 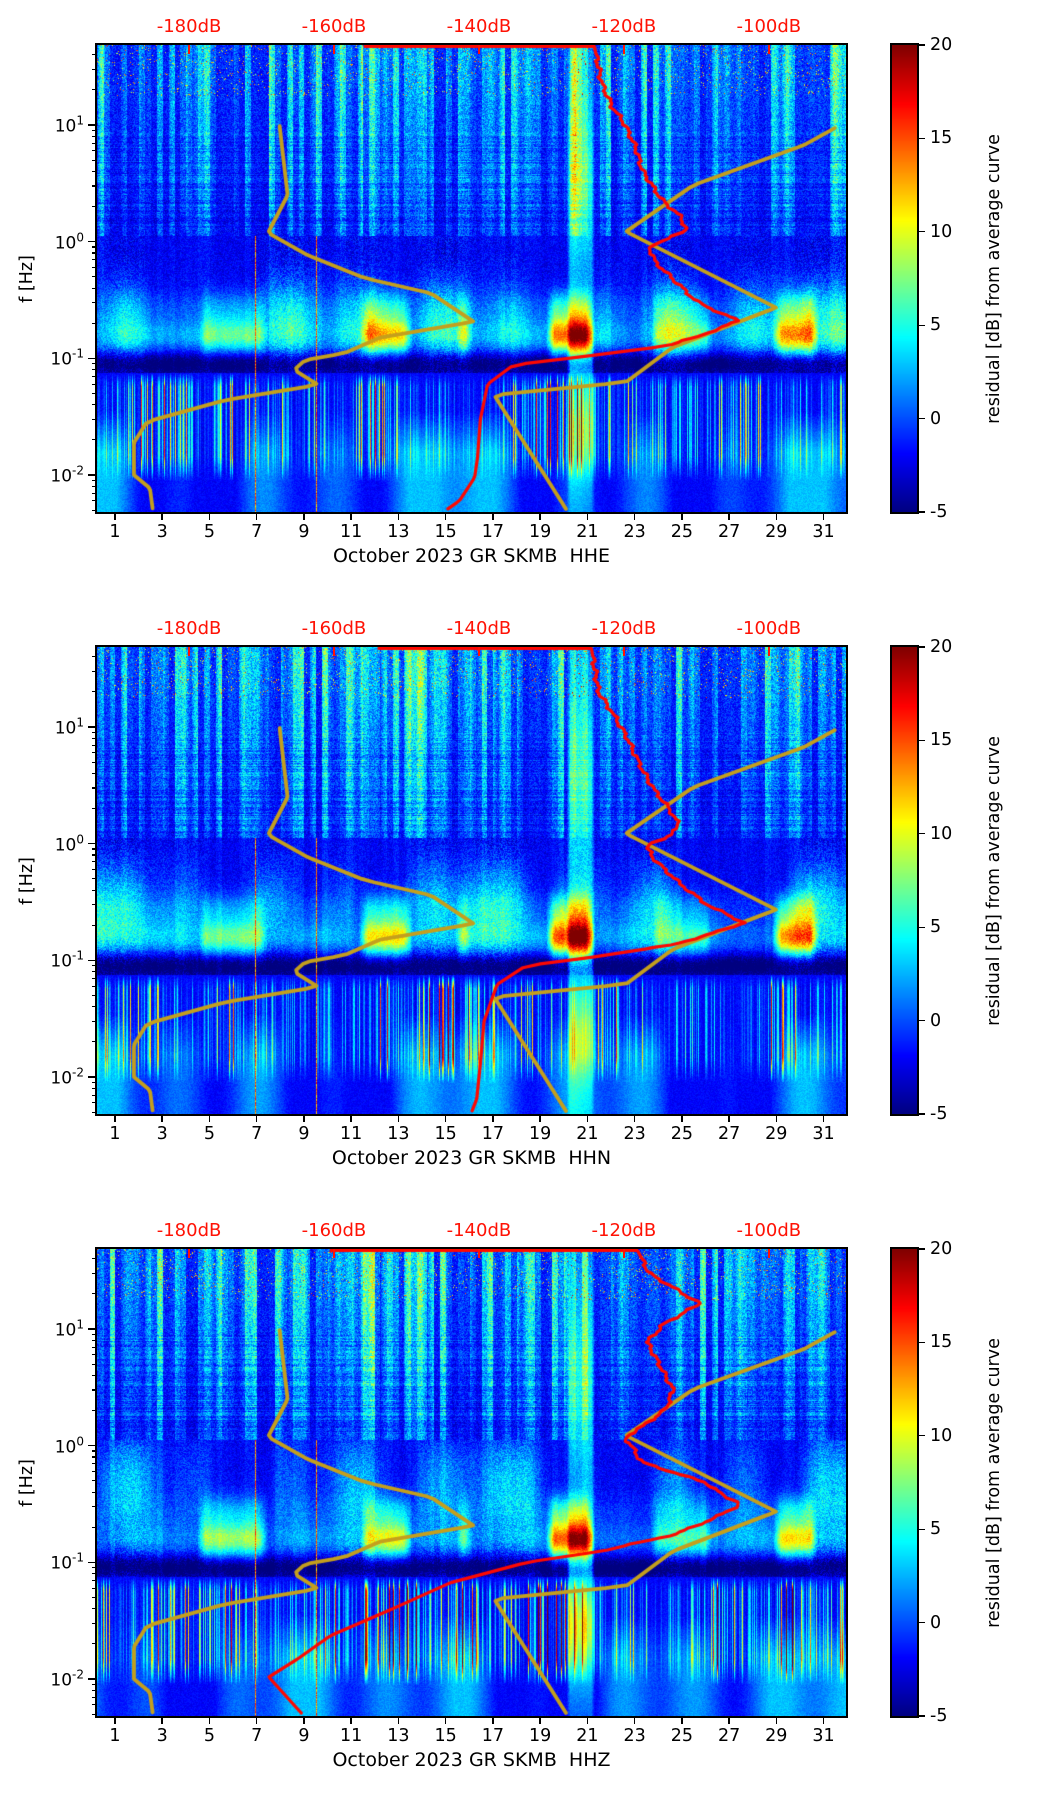 I want to click on freq-axis-title: f [Hz], so click(x=27, y=880).